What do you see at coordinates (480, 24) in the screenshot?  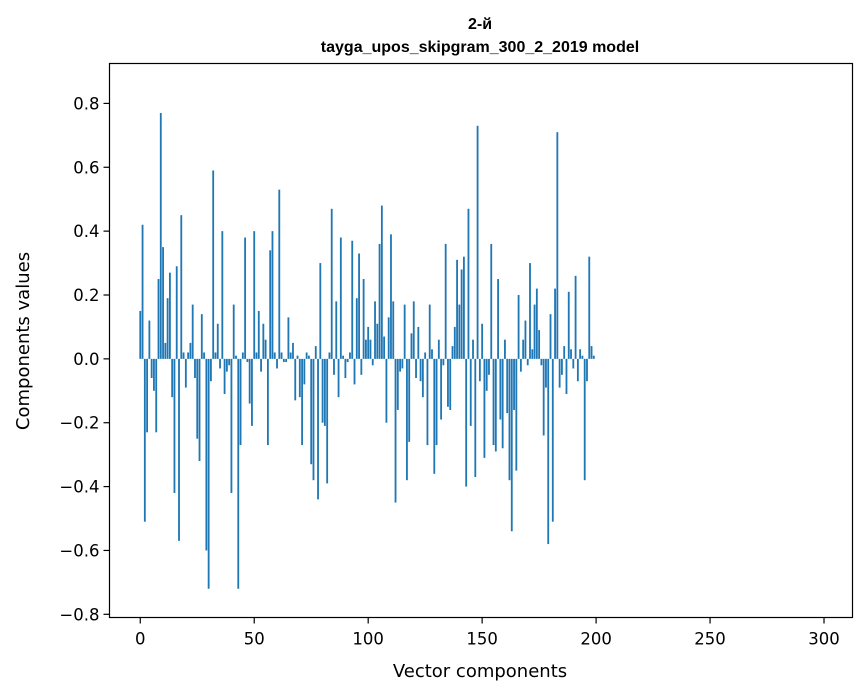 I see `chart-title-line-1: 2-й` at bounding box center [480, 24].